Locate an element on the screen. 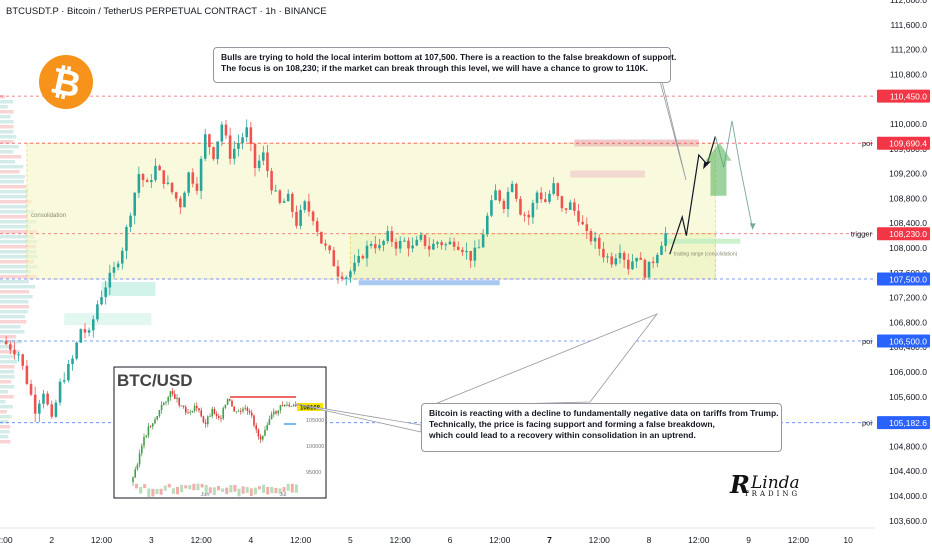 The height and width of the screenshot is (550, 932). demand-block is located at coordinates (128, 289).